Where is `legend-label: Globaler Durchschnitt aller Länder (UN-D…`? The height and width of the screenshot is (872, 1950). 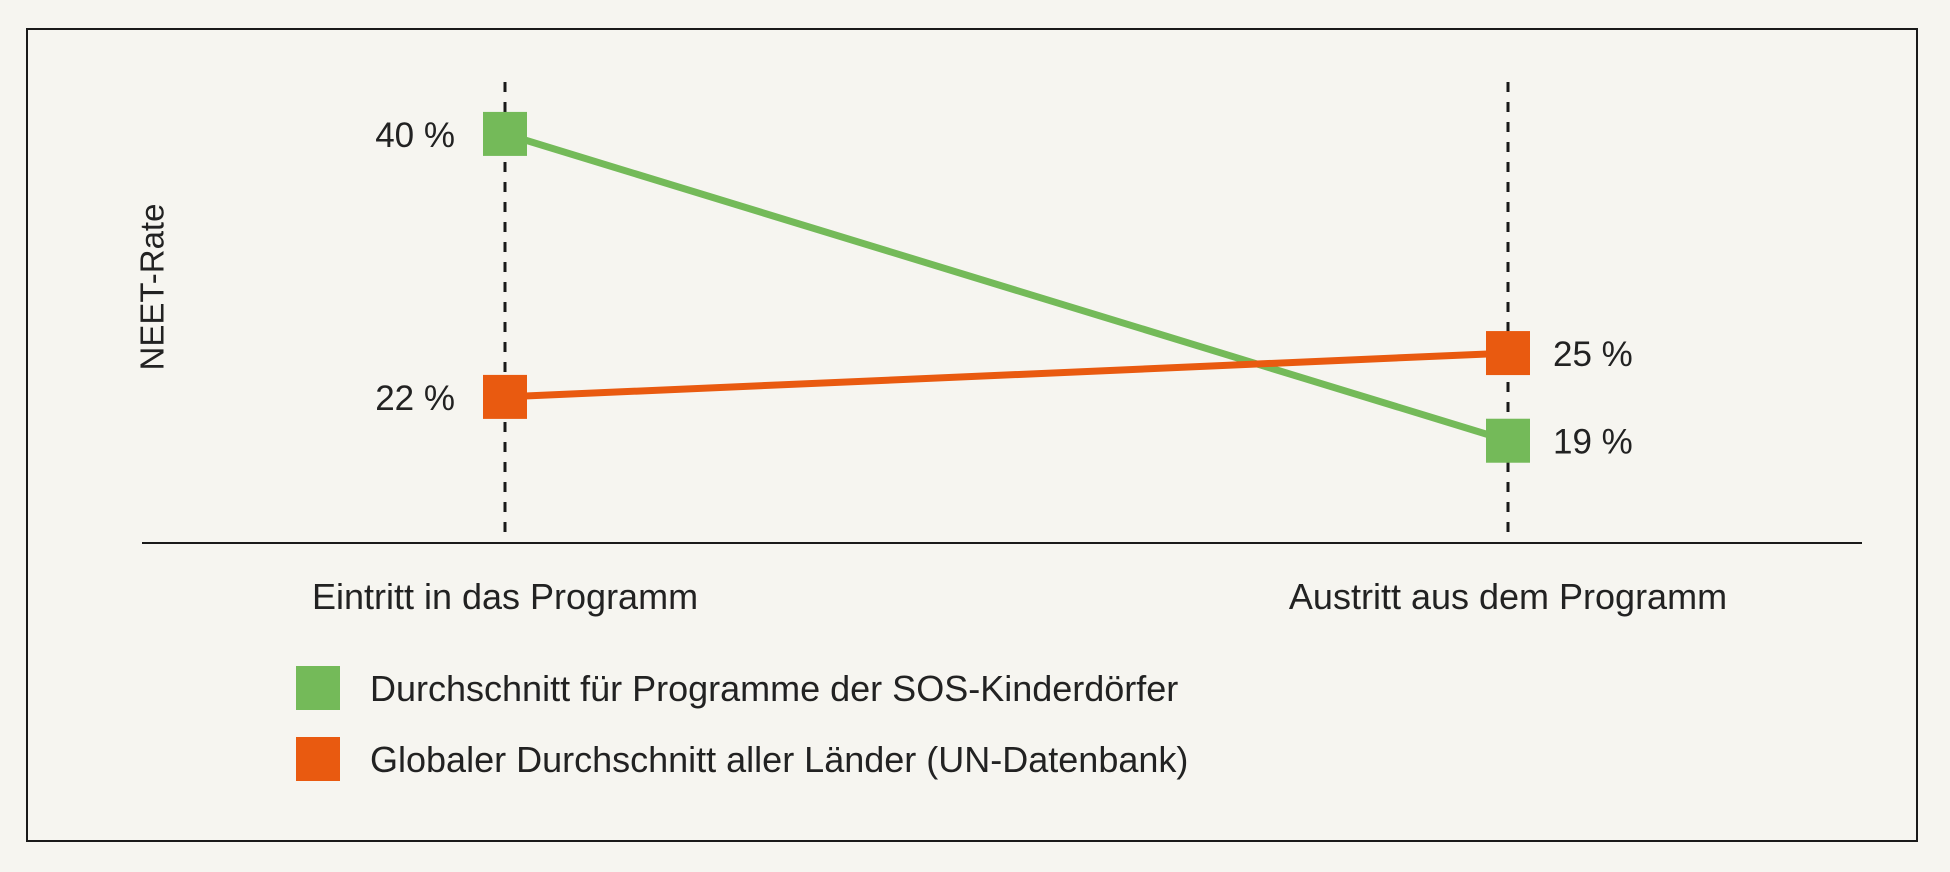
legend-label: Globaler Durchschnitt aller Länder (UN-D… is located at coordinates (779, 759).